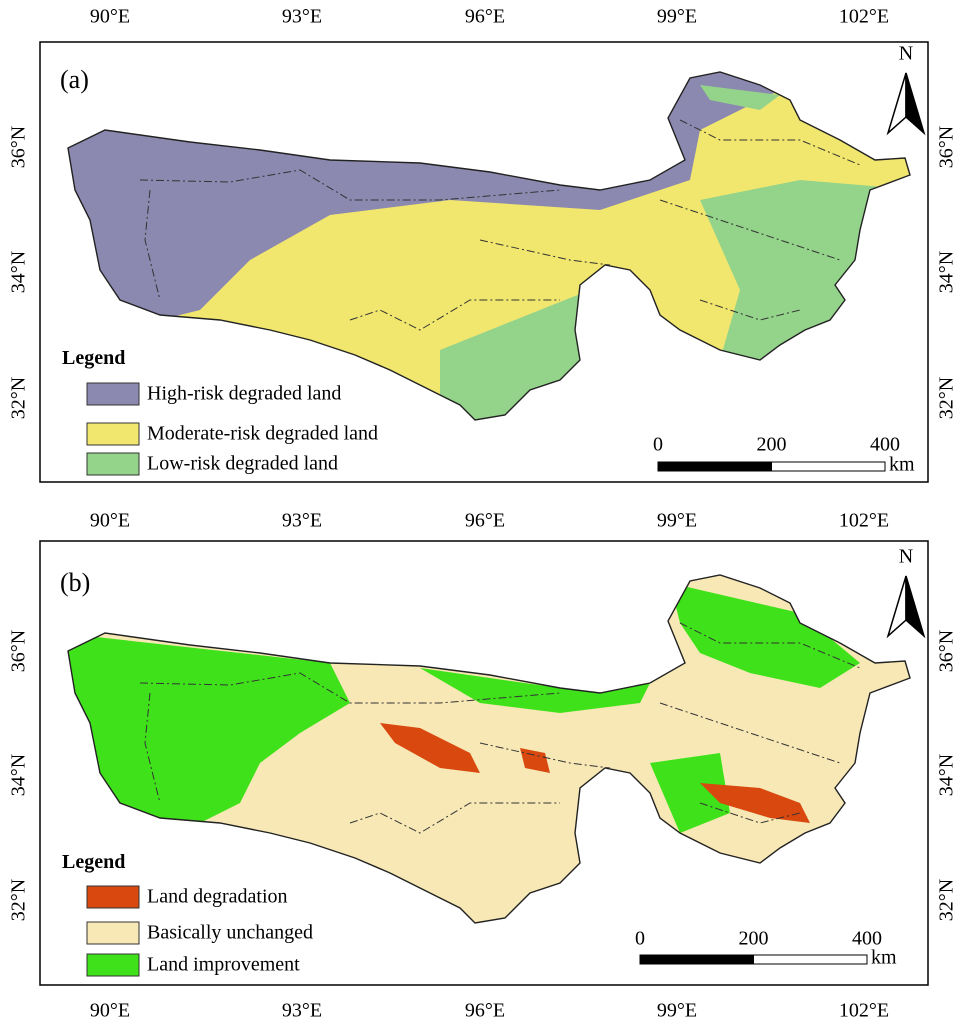 The width and height of the screenshot is (968, 1027). I want to click on legend-label: Land improvement, so click(223, 965).